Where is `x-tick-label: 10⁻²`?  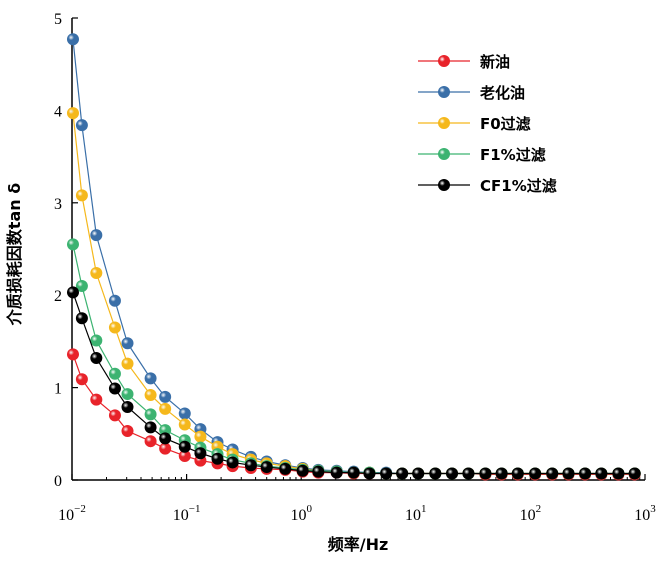
x-tick-label: 10⁻² is located at coordinates (72, 513).